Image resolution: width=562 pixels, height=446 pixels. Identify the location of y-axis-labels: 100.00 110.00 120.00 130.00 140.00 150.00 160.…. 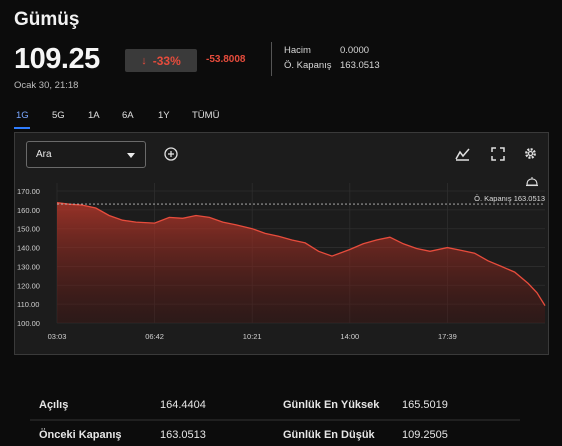
(28, 257).